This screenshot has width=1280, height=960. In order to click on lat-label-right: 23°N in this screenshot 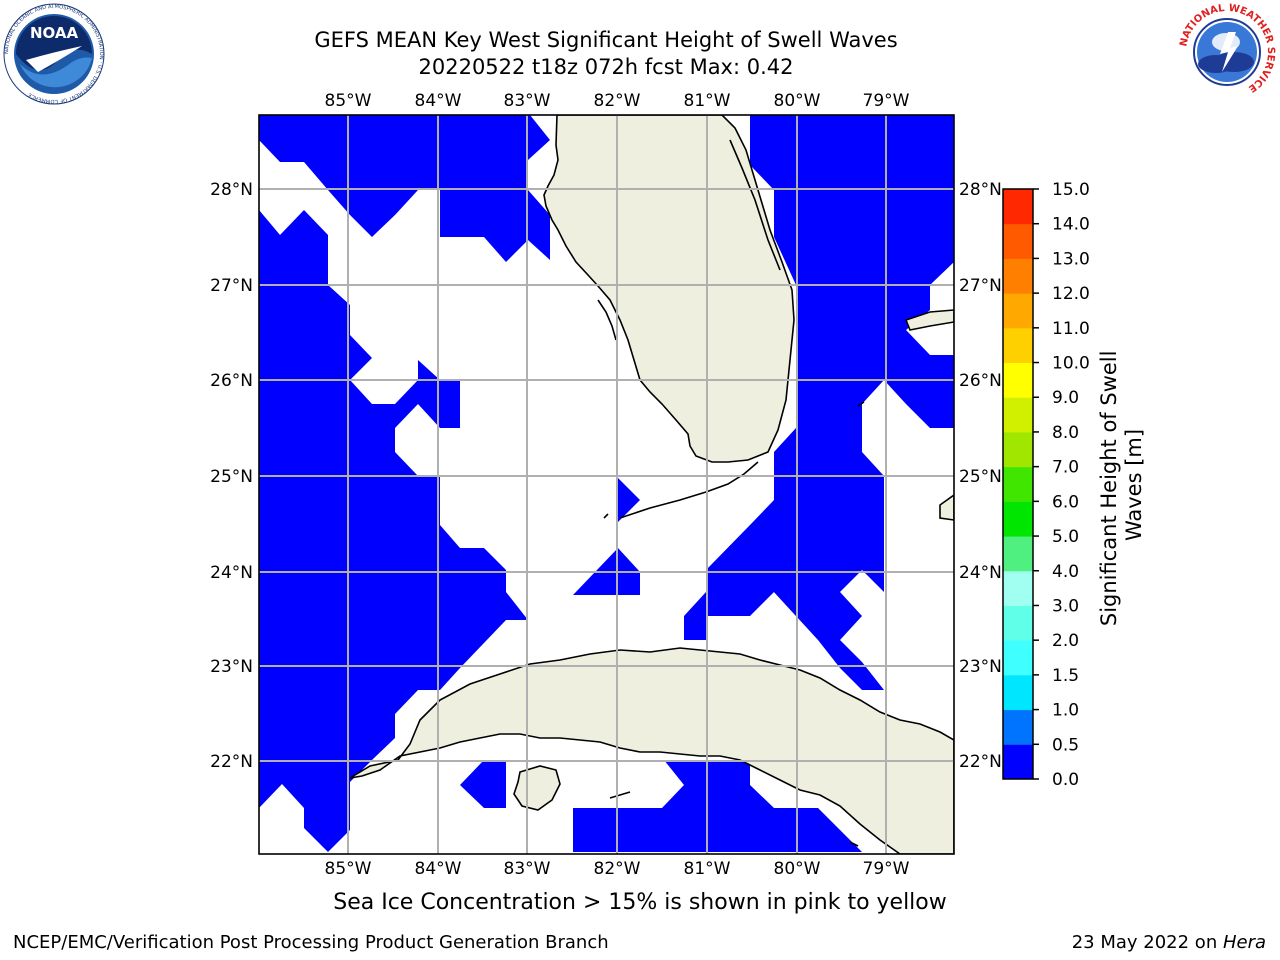, I will do `click(980, 667)`.